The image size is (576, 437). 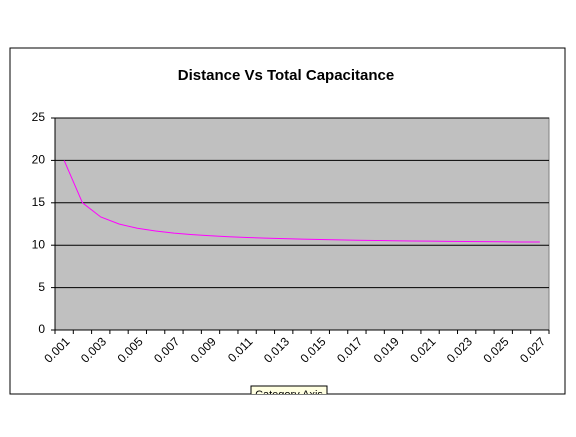 I want to click on y-tick-label: 20, so click(x=39, y=160).